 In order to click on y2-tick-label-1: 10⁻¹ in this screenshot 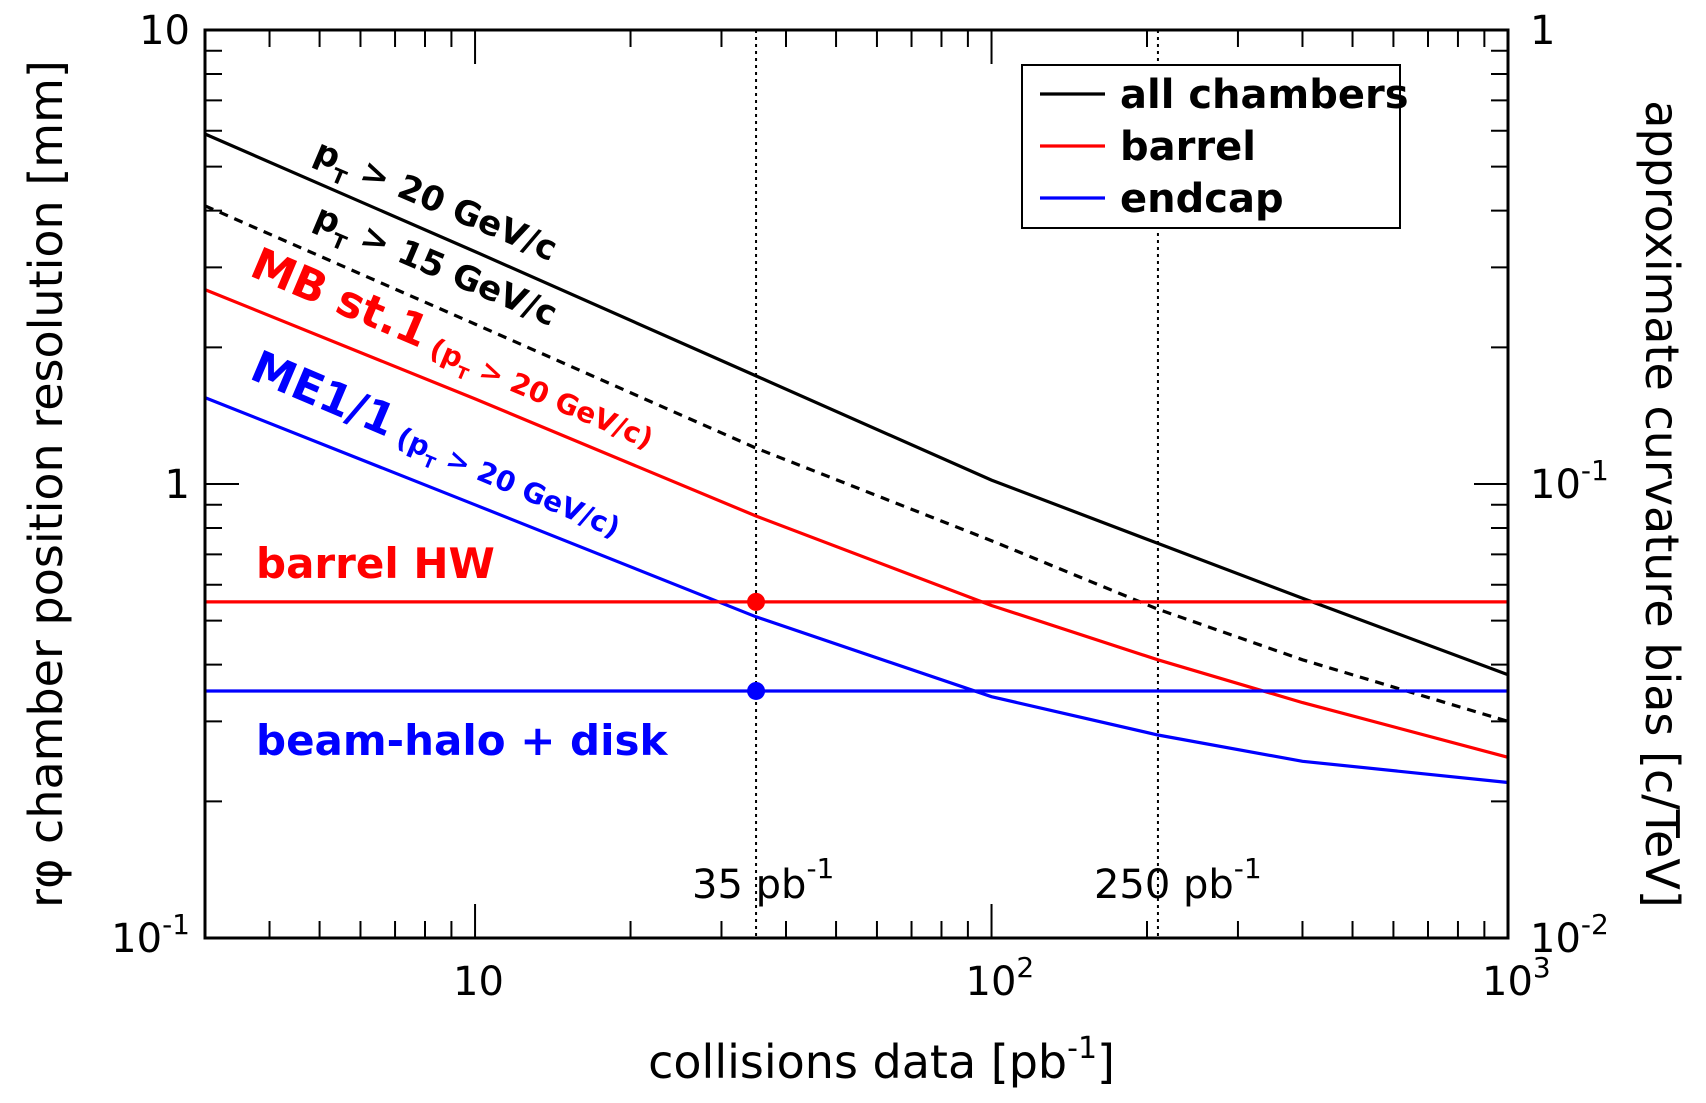, I will do `click(1569, 481)`.